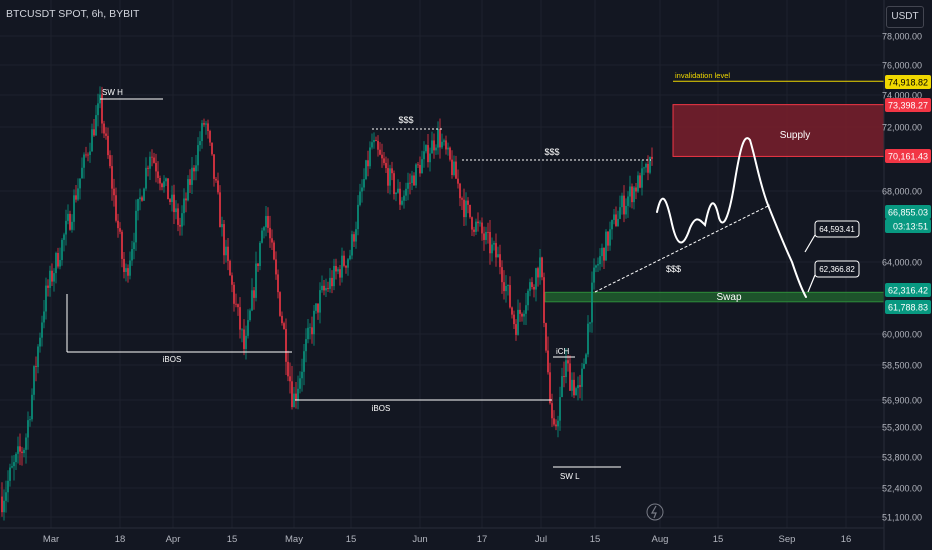  Describe the element at coordinates (908, 106) in the screenshot. I see `price-label-text: 73,398.27` at that location.